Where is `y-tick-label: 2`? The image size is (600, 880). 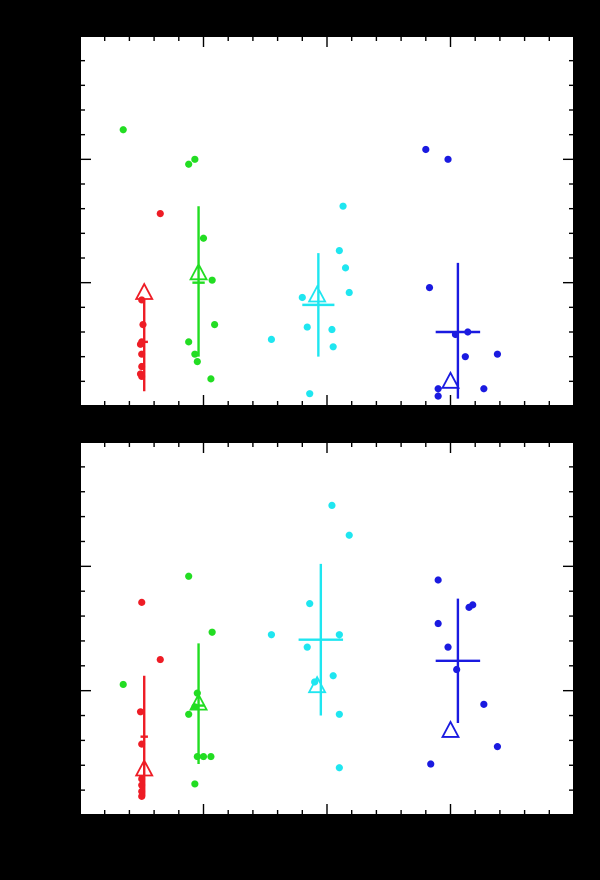 y-tick-label: 2 is located at coordinates (44, 566).